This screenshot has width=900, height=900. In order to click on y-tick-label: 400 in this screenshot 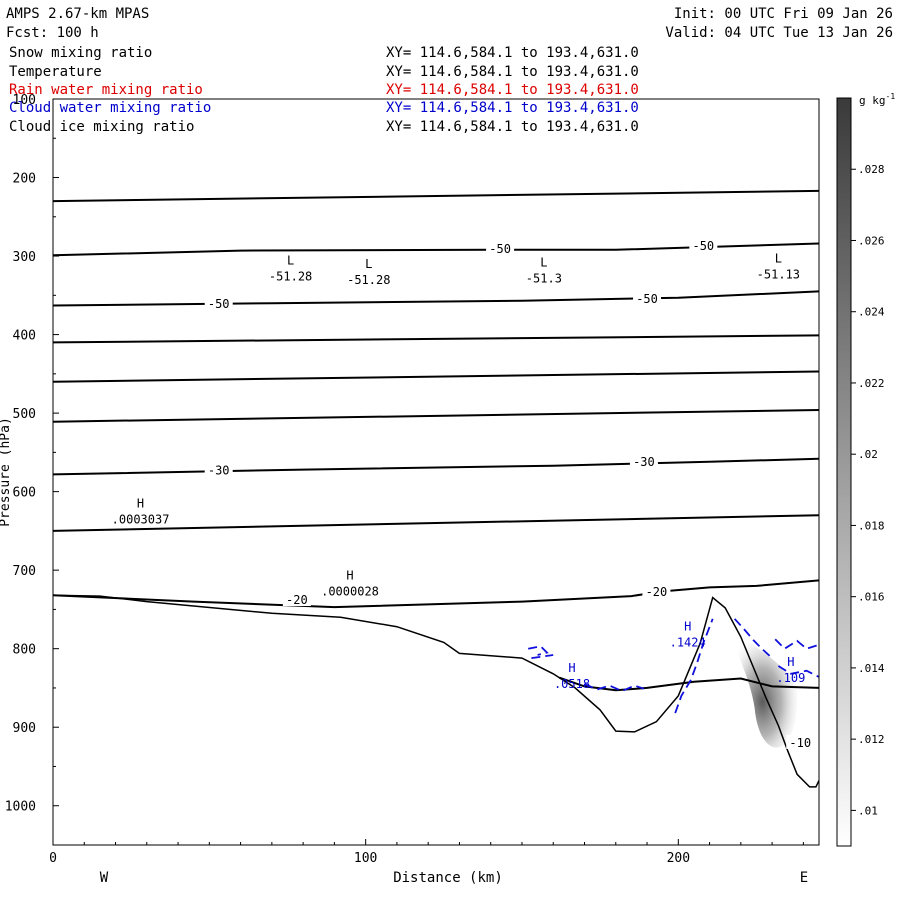, I will do `click(24, 336)`.